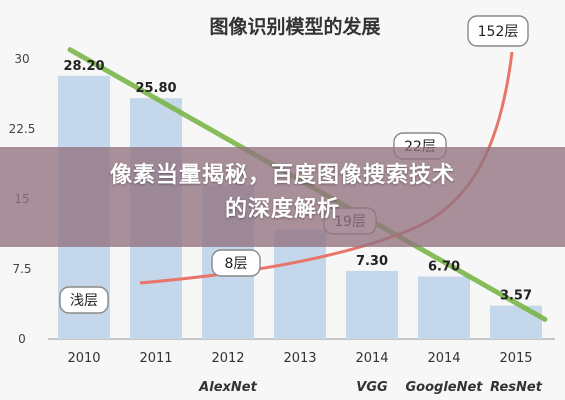 The image size is (565, 400). Describe the element at coordinates (21, 269) in the screenshot. I see `y-tick-label: 7.5` at that location.